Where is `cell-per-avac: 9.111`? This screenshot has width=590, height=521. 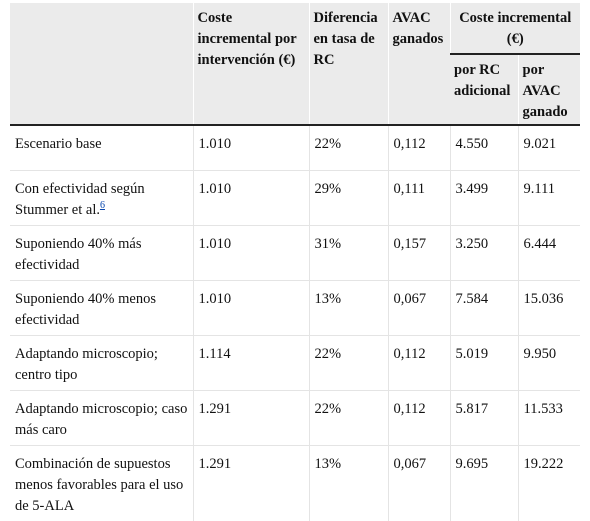
cell-per-avac: 9.111 is located at coordinates (548, 198).